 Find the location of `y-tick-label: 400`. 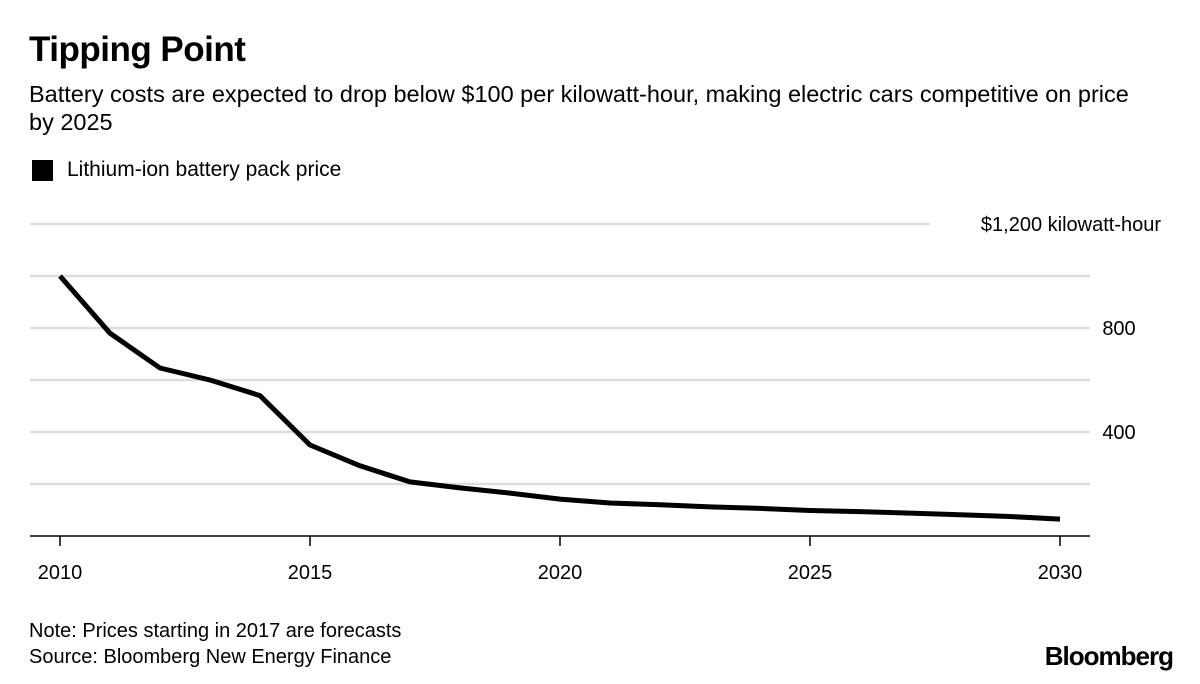

y-tick-label: 400 is located at coordinates (1118, 433).